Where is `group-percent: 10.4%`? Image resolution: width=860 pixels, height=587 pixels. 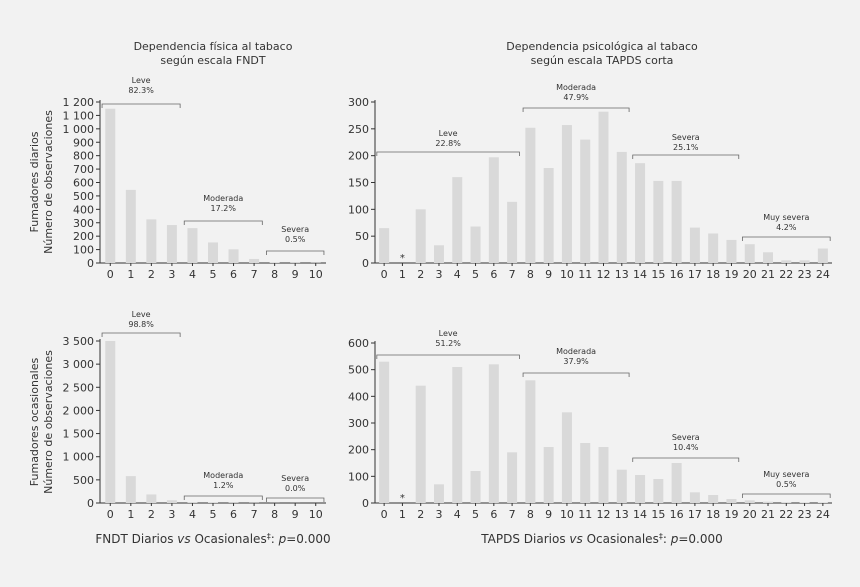
group-percent: 10.4% is located at coordinates (686, 447).